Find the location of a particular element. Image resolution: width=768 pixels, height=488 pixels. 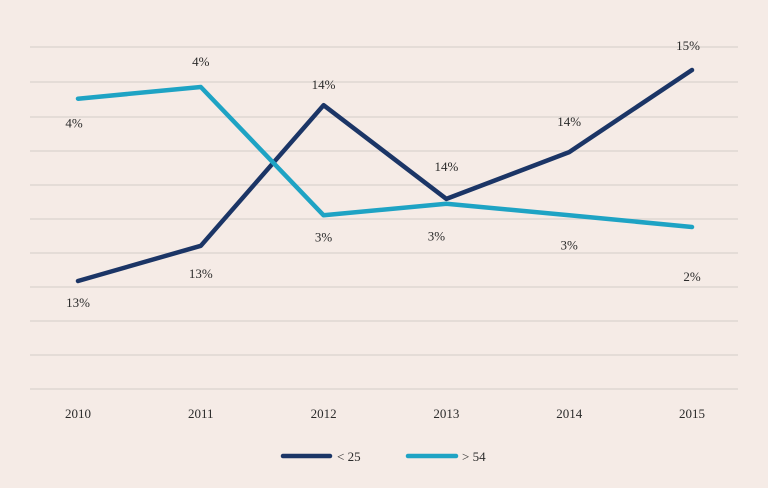

x-tick-label-0: 2010 is located at coordinates (78, 413).